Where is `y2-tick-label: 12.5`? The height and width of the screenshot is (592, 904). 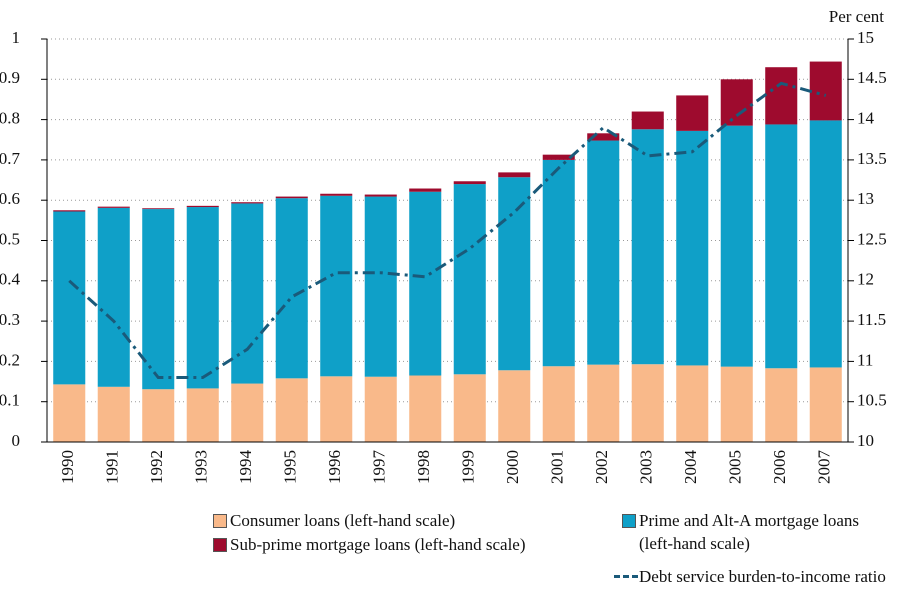
y2-tick-label: 12.5 is located at coordinates (872, 238).